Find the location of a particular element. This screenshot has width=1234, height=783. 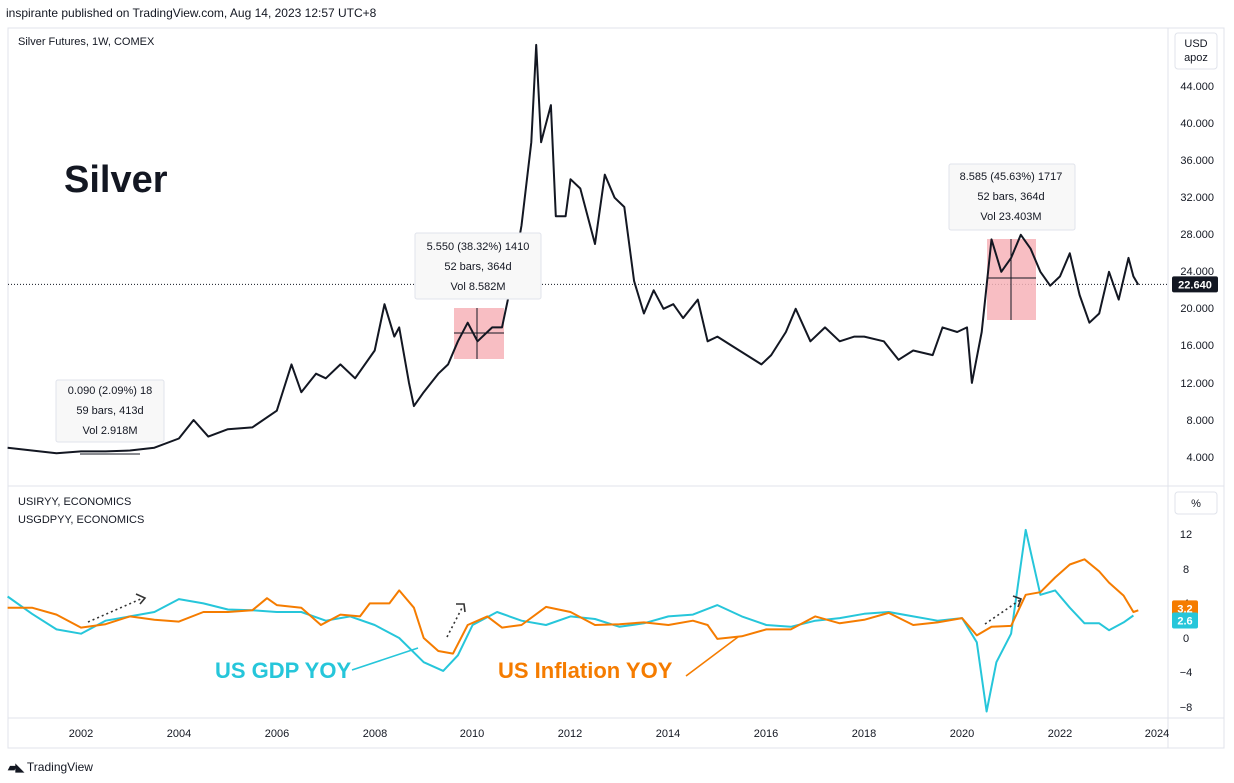

gdp-last-tag: 2.6 is located at coordinates (1185, 620).